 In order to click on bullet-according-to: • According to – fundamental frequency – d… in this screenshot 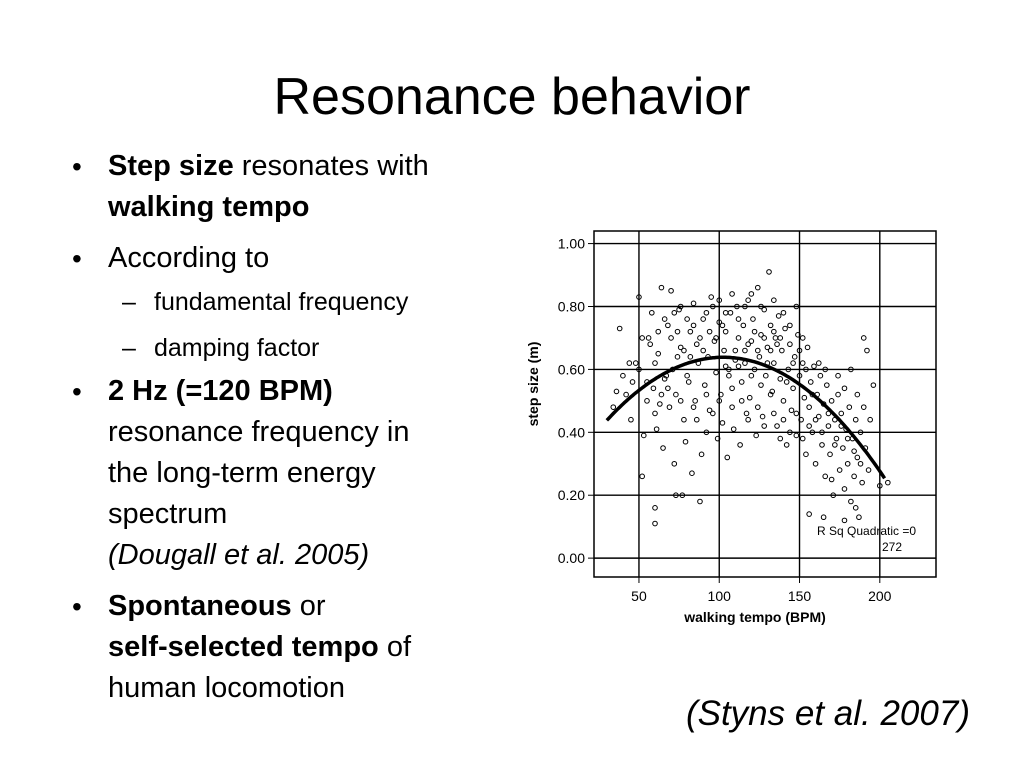, I will do `click(290, 304)`.